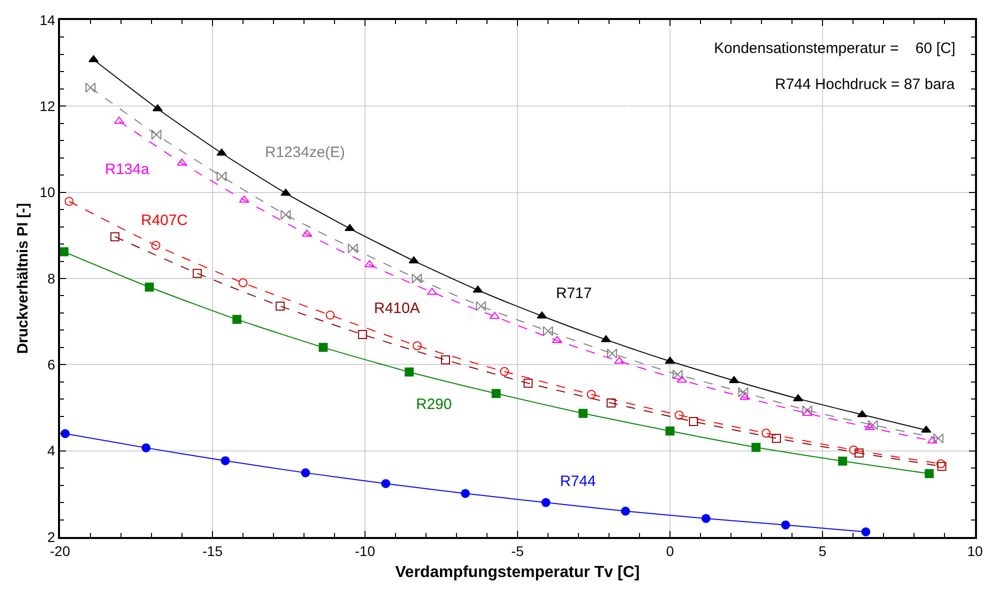 The height and width of the screenshot is (597, 993). Describe the element at coordinates (574, 293) in the screenshot. I see `series-label: R717` at that location.